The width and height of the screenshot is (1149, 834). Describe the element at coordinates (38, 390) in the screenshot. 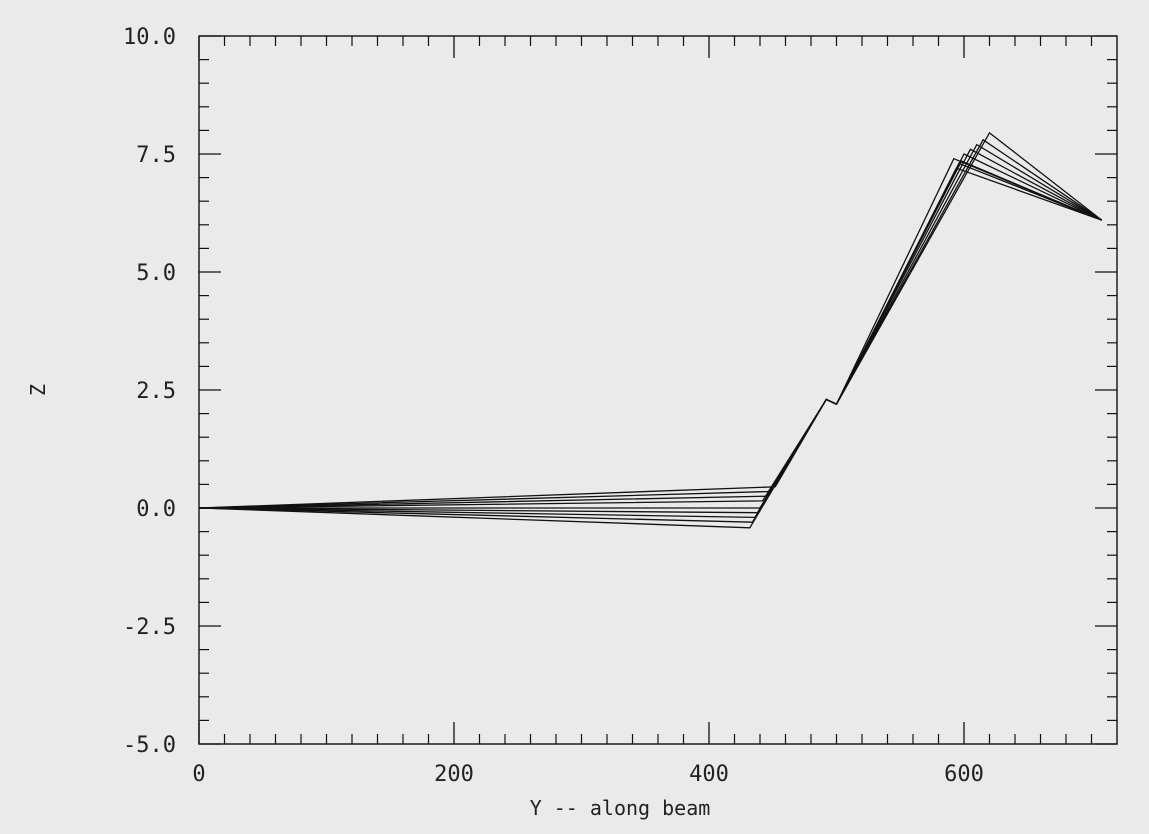

I see `y-axis-label: Z` at that location.